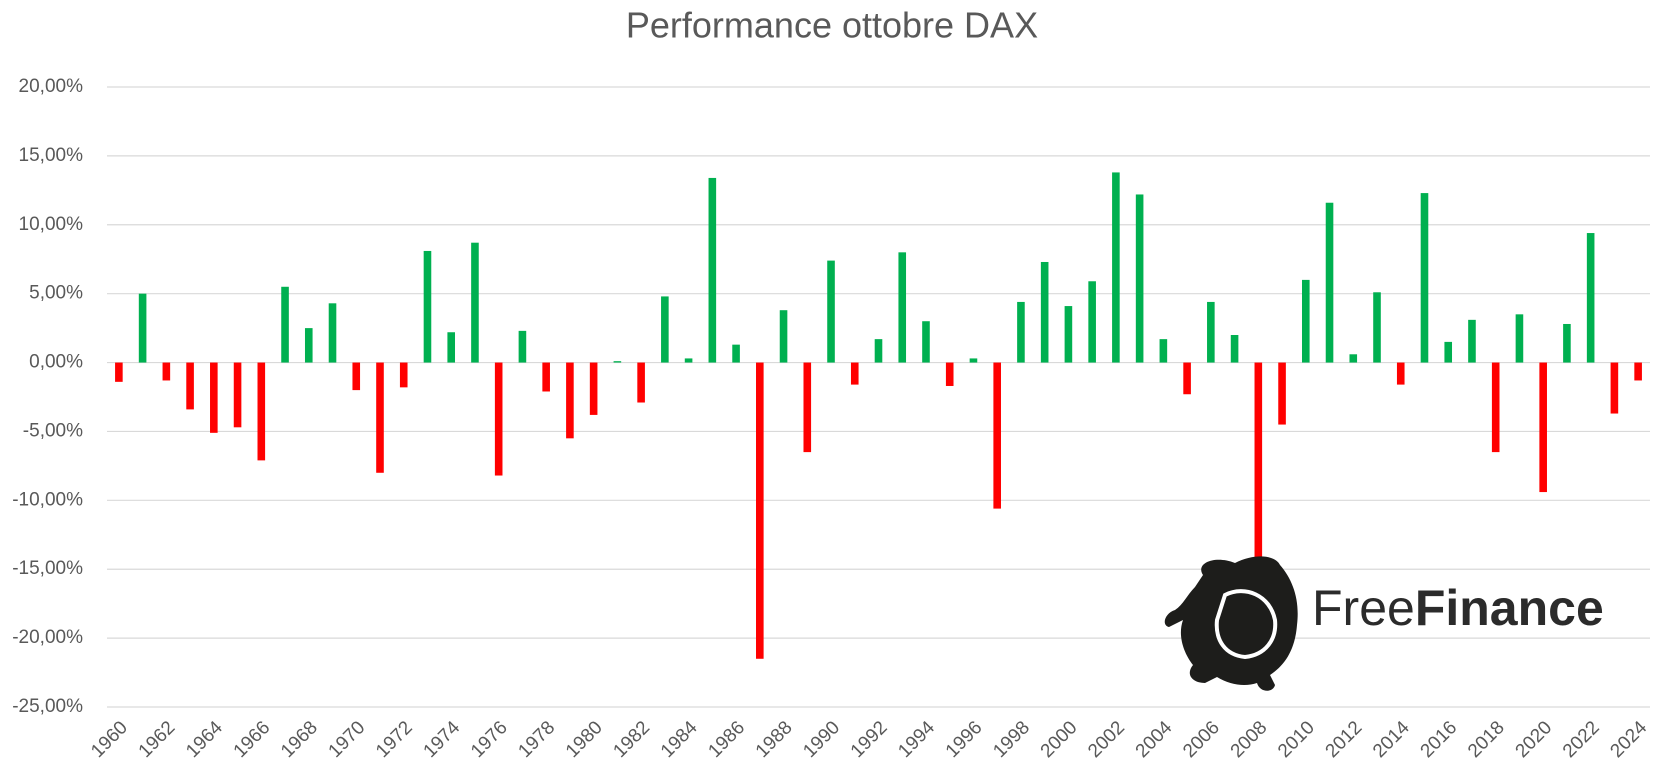 This screenshot has width=1664, height=780. What do you see at coordinates (53, 430) in the screenshot?
I see `y-tick-label: -5,00%` at bounding box center [53, 430].